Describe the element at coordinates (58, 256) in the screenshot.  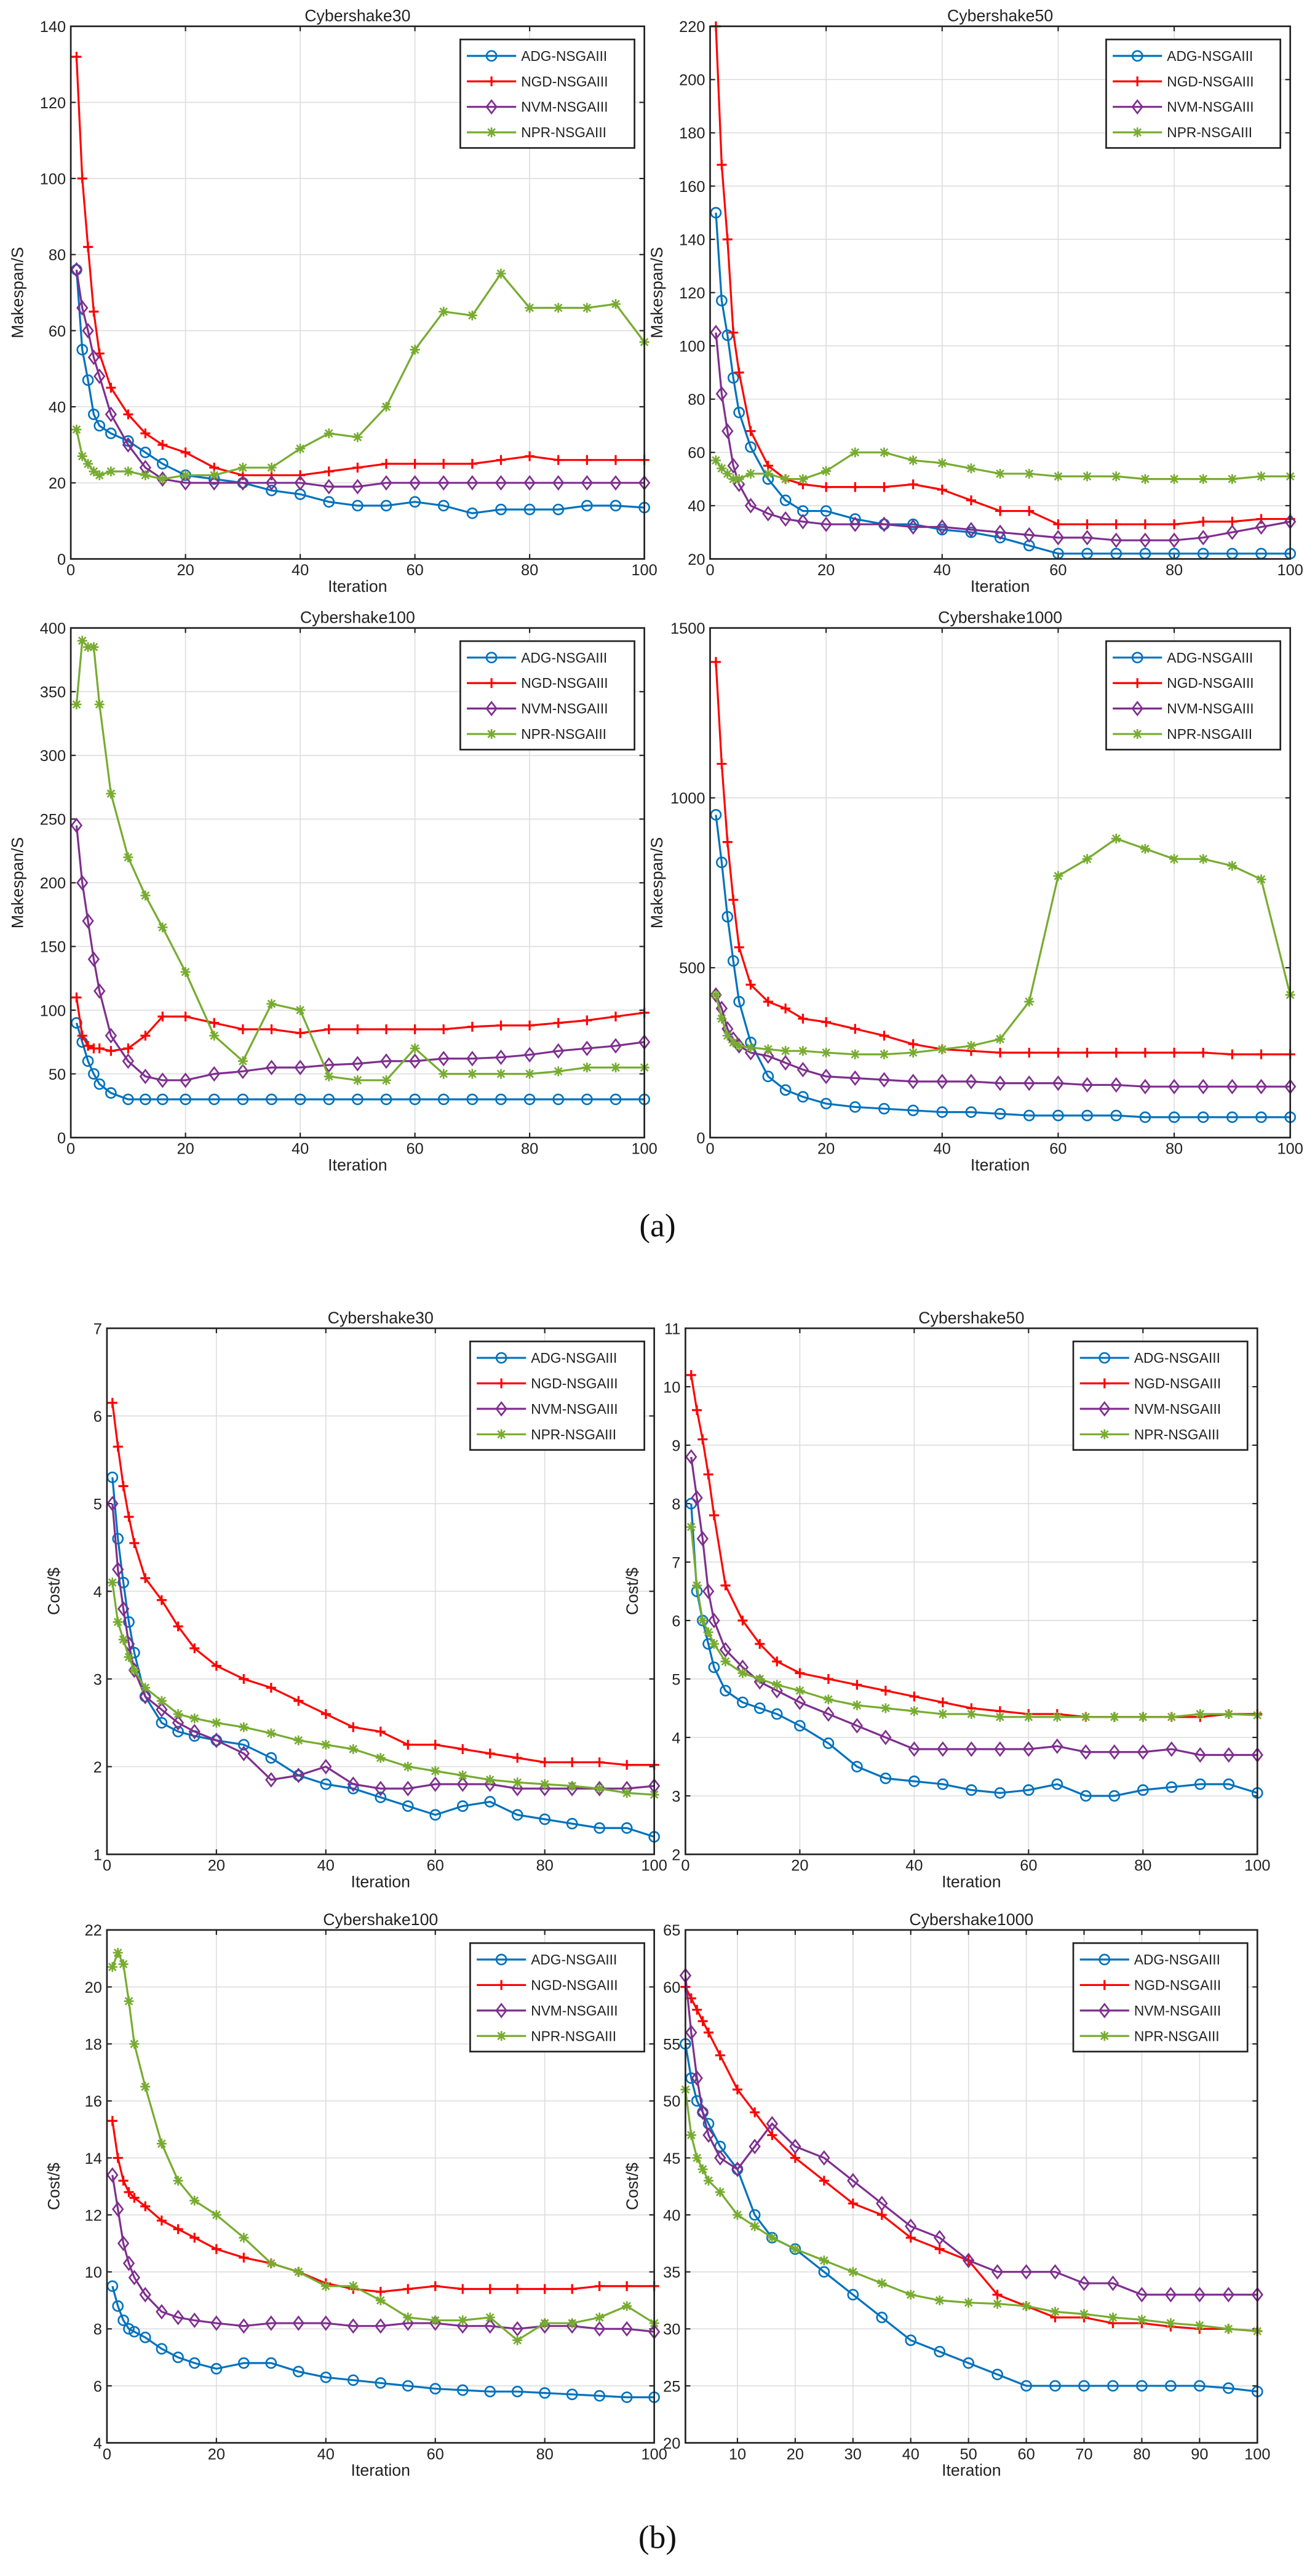
I see `y-tick-label: 80` at that location.